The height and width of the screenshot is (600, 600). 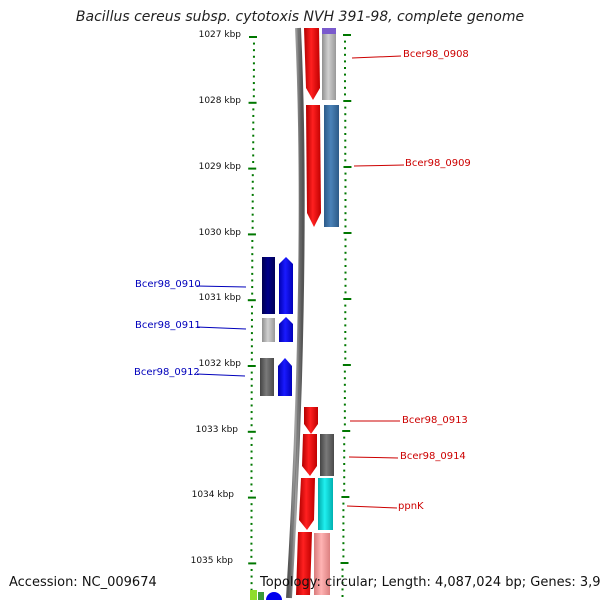 I want to click on leader-ppnk, so click(x=372, y=507).